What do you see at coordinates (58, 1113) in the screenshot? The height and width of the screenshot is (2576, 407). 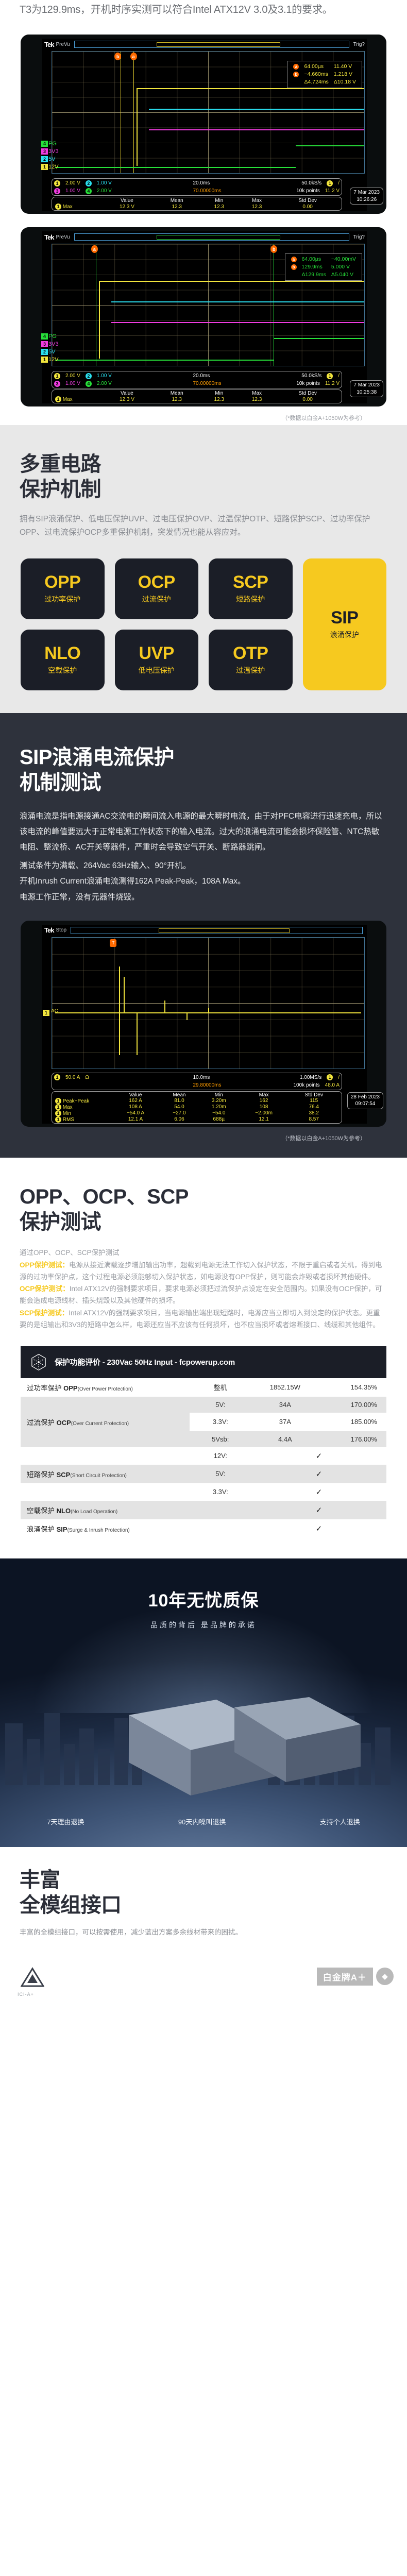 I see `meas-ch-dot: 1` at bounding box center [58, 1113].